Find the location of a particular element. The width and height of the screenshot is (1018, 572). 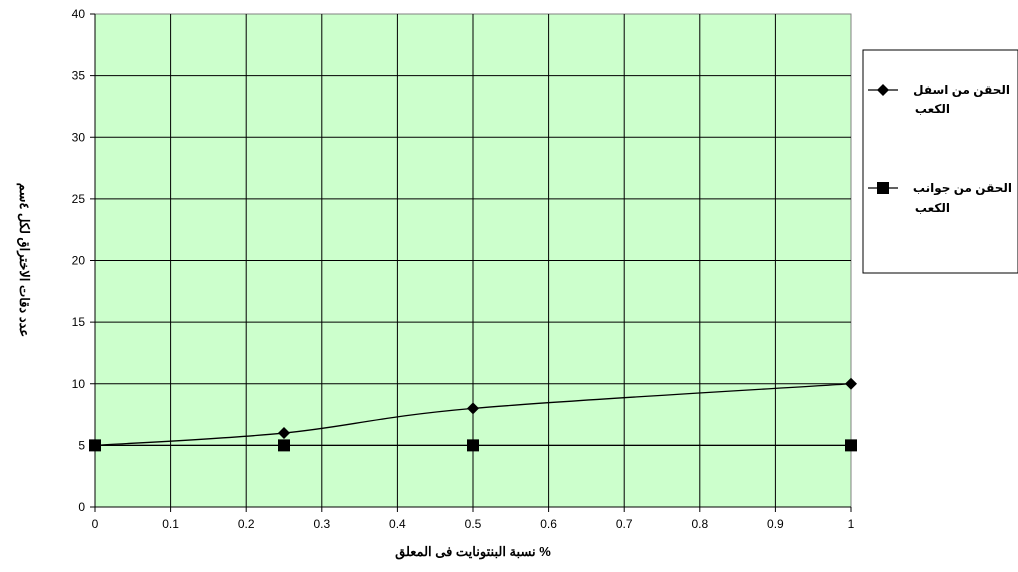

x-tick-label: 0.9 is located at coordinates (775, 524).